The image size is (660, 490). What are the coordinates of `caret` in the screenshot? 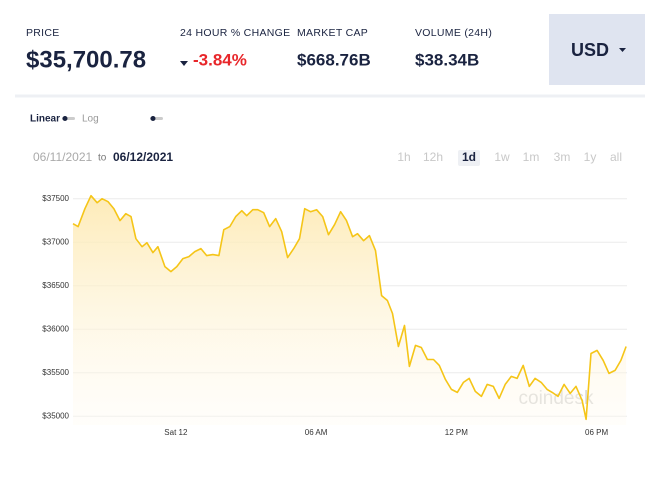 It's located at (622, 50).